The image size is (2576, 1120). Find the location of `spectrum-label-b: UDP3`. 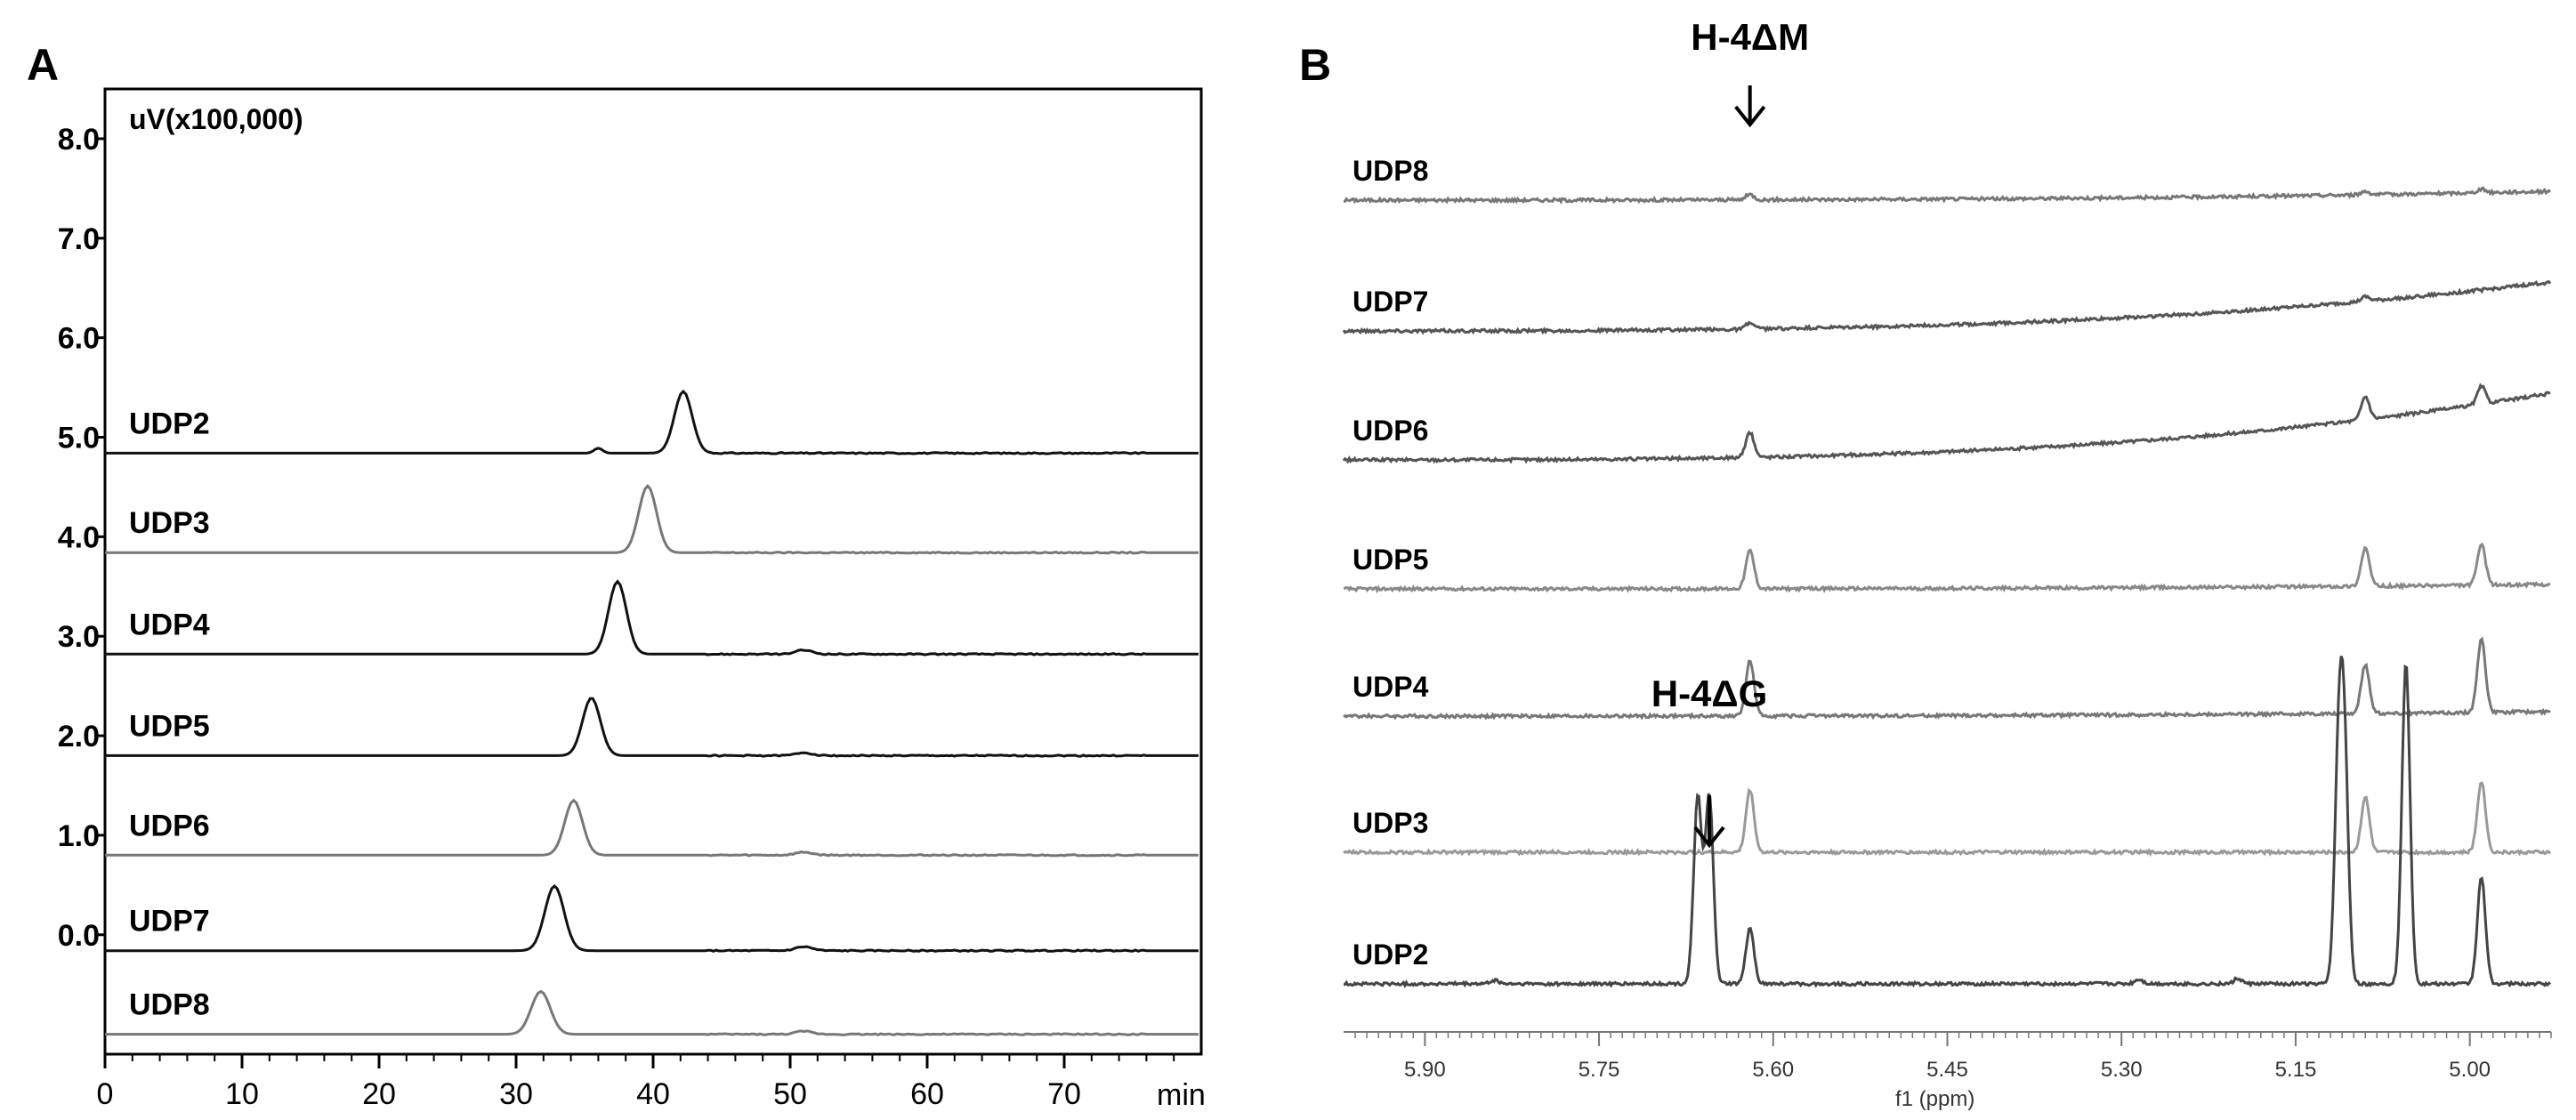

spectrum-label-b: UDP3 is located at coordinates (1390, 823).